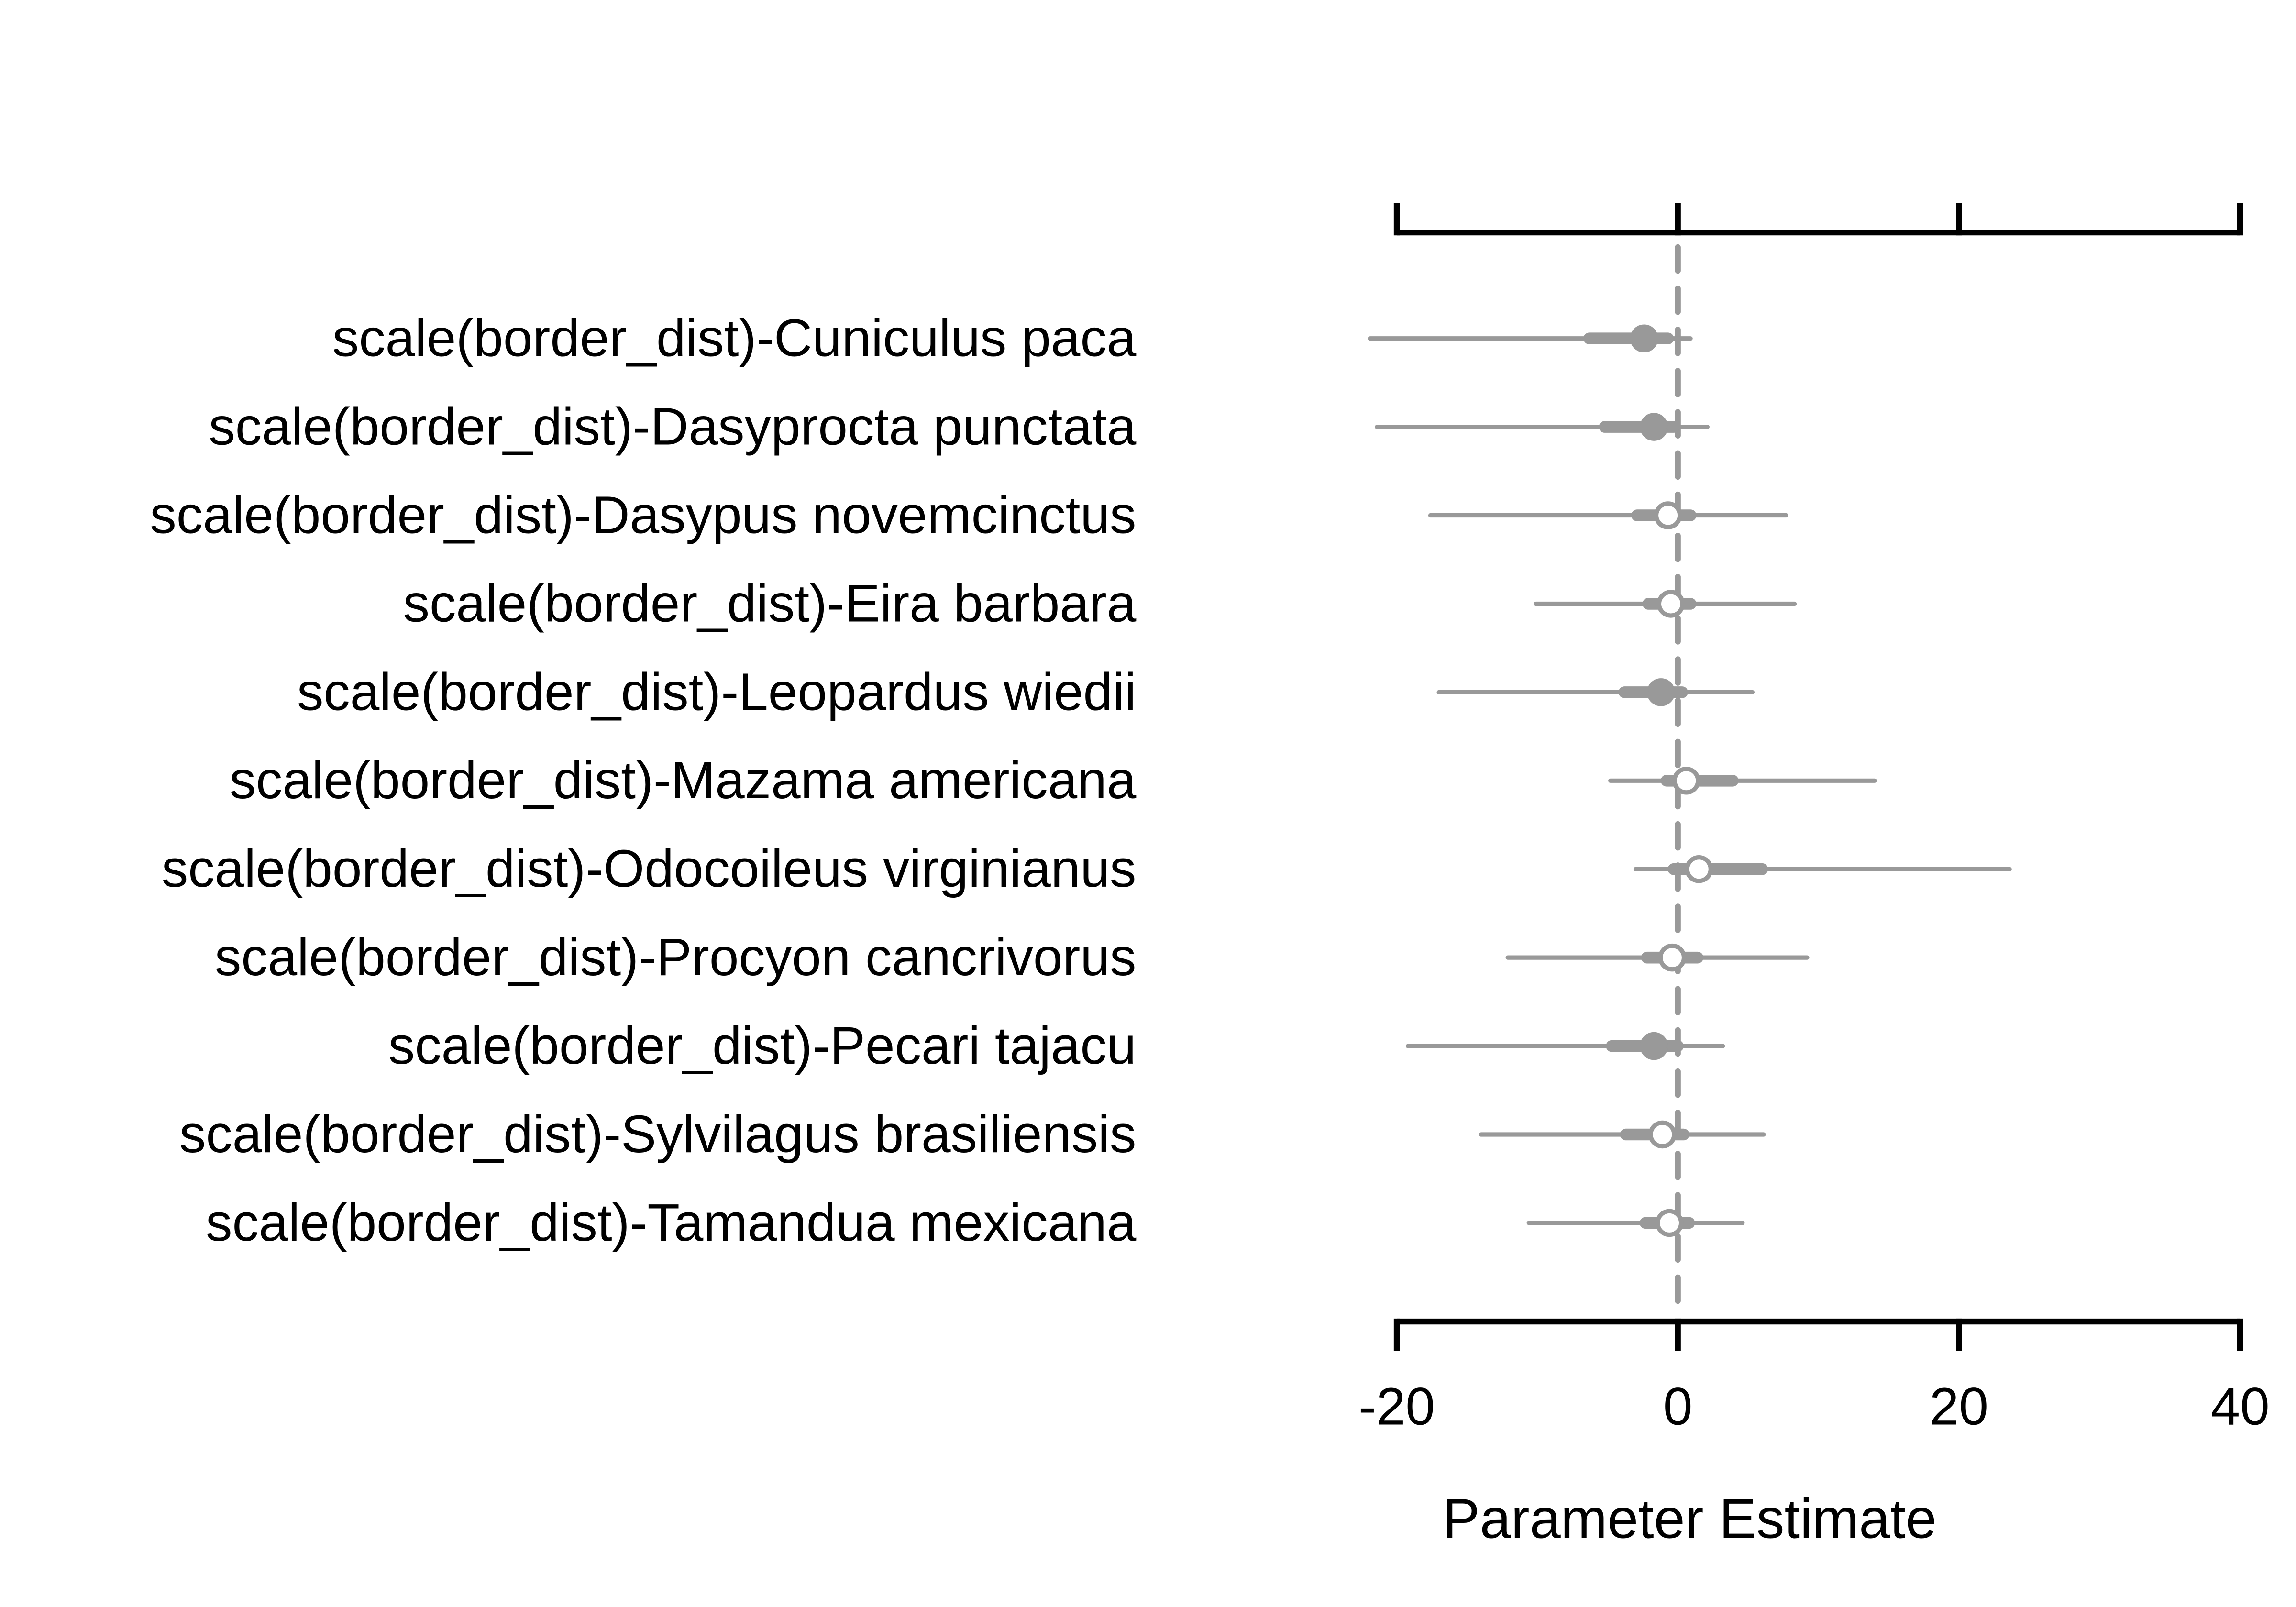 The height and width of the screenshot is (1607, 2296). I want to click on bottom-axis: -20 0 20 40, so click(1814, 1377).